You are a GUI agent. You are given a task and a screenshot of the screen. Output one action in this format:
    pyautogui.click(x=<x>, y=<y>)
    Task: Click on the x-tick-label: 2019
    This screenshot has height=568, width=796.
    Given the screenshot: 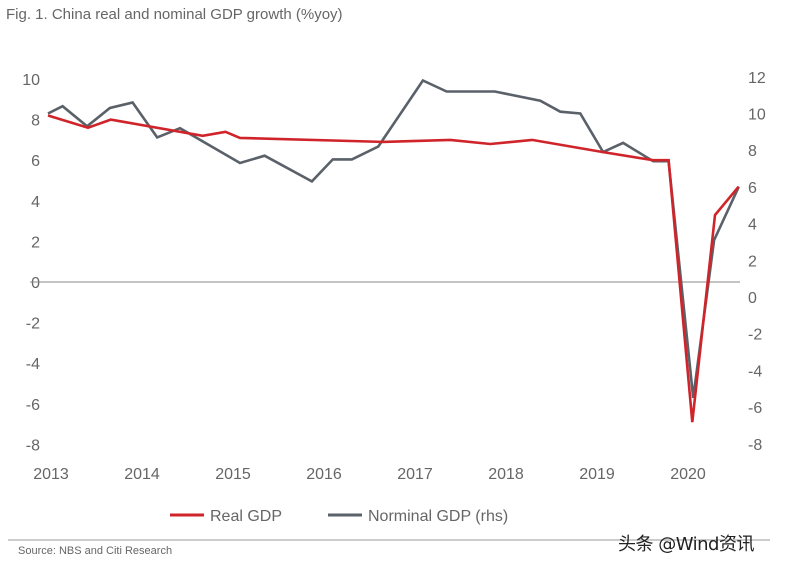 What is the action you would take?
    pyautogui.click(x=597, y=474)
    